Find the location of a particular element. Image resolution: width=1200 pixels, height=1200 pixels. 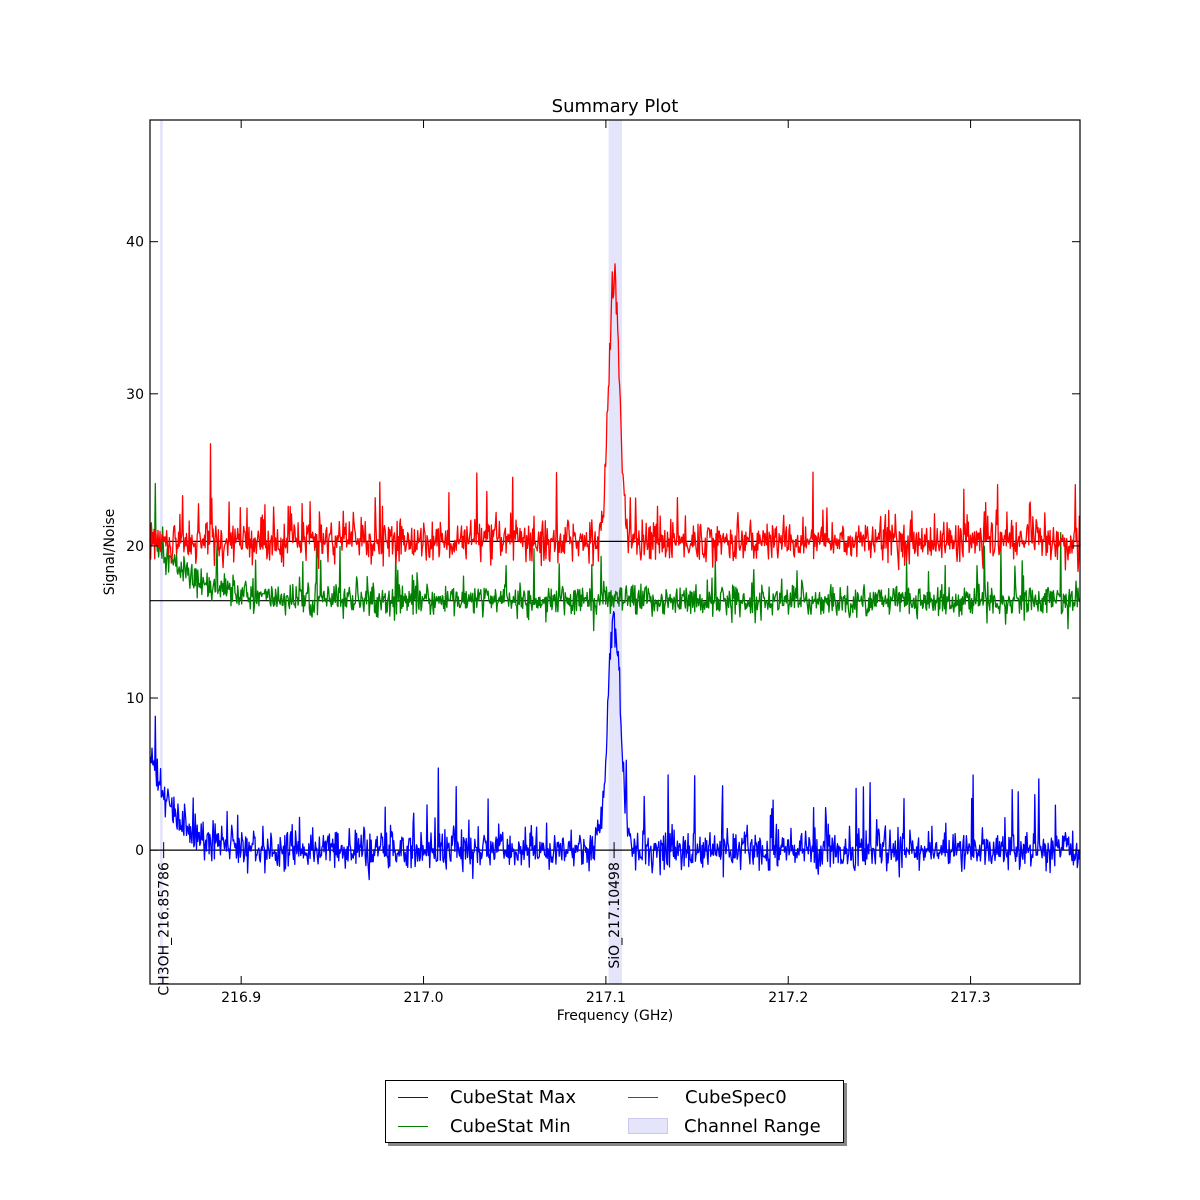

y-tick-label: 0 is located at coordinates (139, 851).